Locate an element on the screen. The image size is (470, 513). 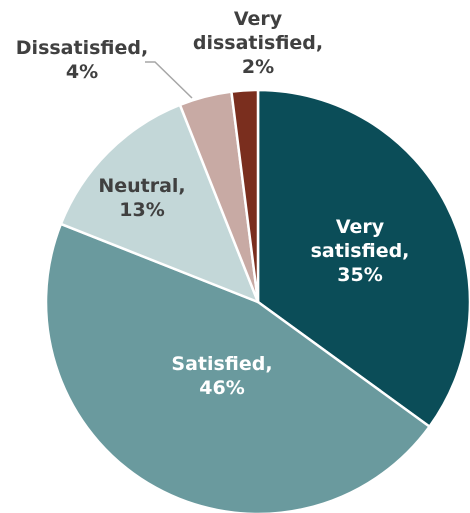
slice-very-dissatisfied is located at coordinates (245, 196).